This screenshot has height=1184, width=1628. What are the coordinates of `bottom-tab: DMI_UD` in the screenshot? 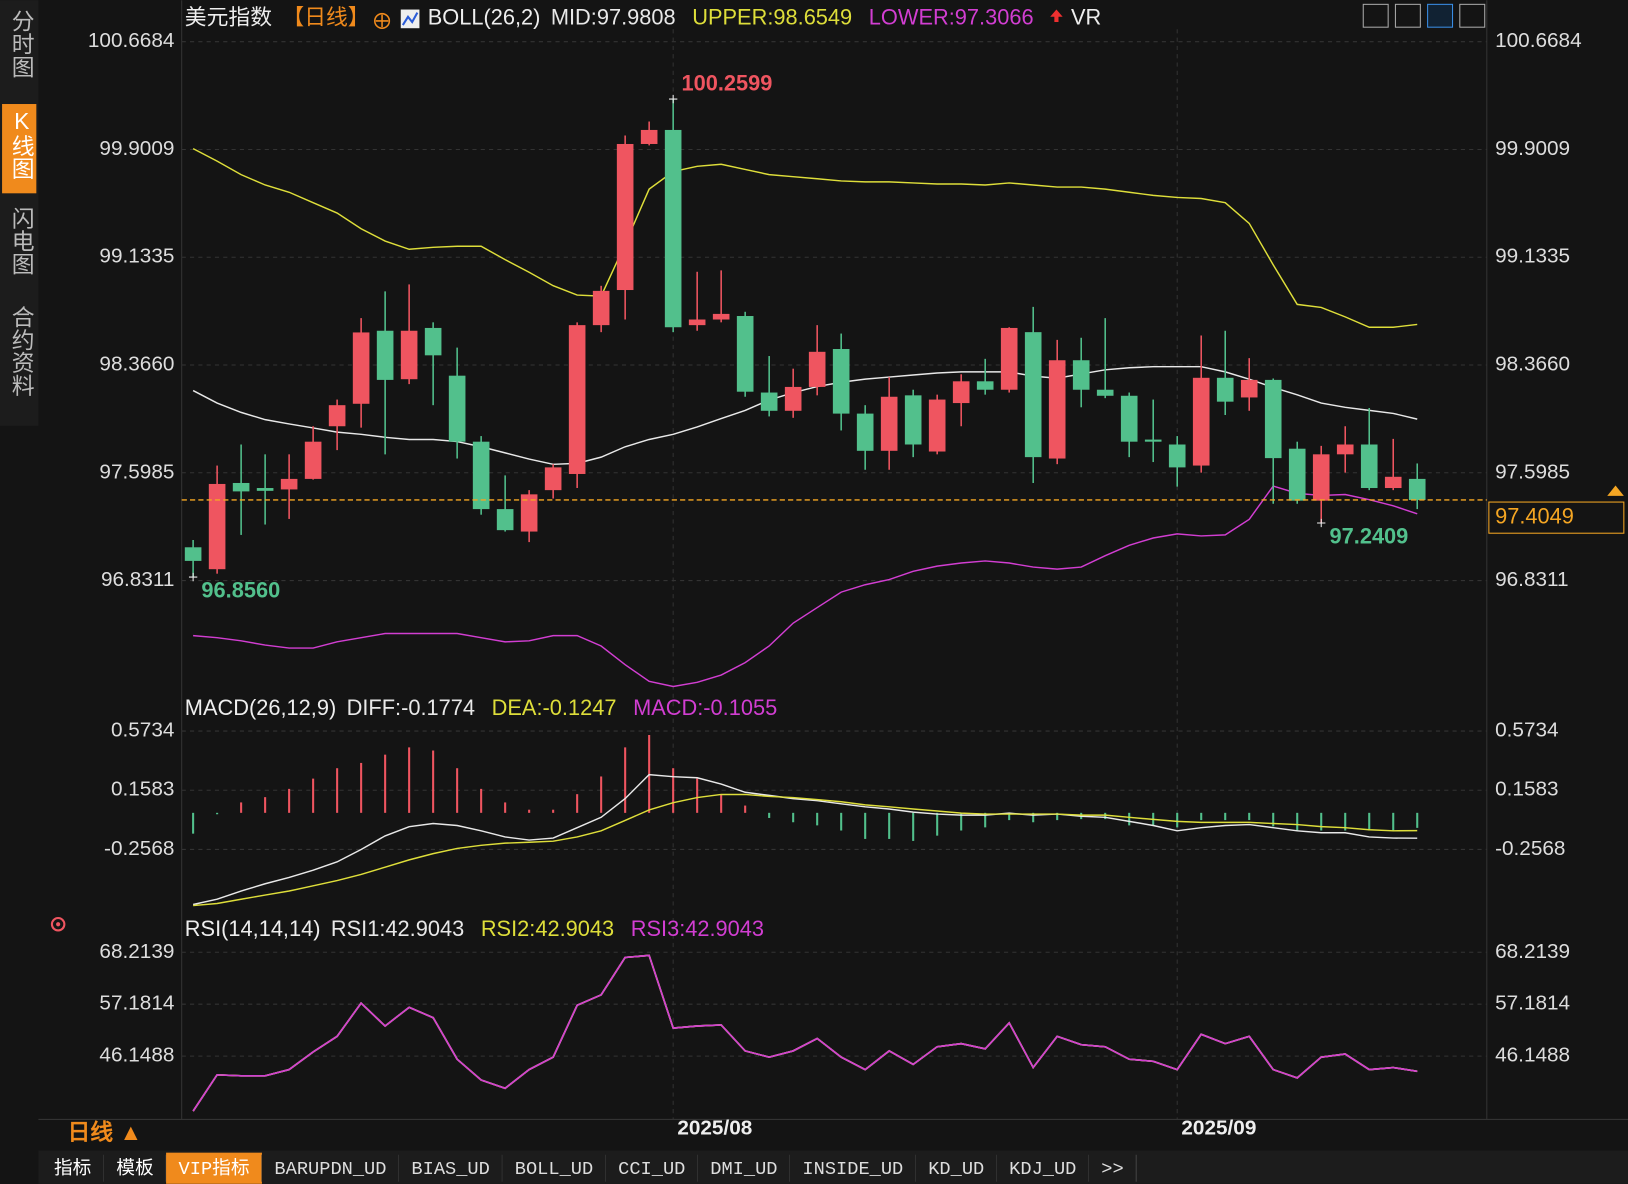 It's located at (743, 1169).